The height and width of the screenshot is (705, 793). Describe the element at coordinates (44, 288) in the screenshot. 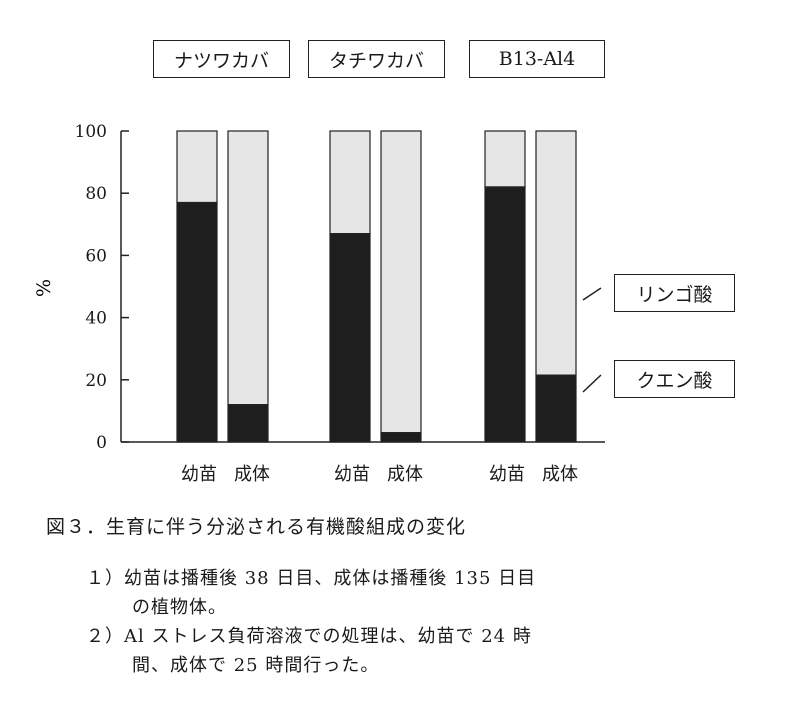

I see `y-axis-label: %` at that location.